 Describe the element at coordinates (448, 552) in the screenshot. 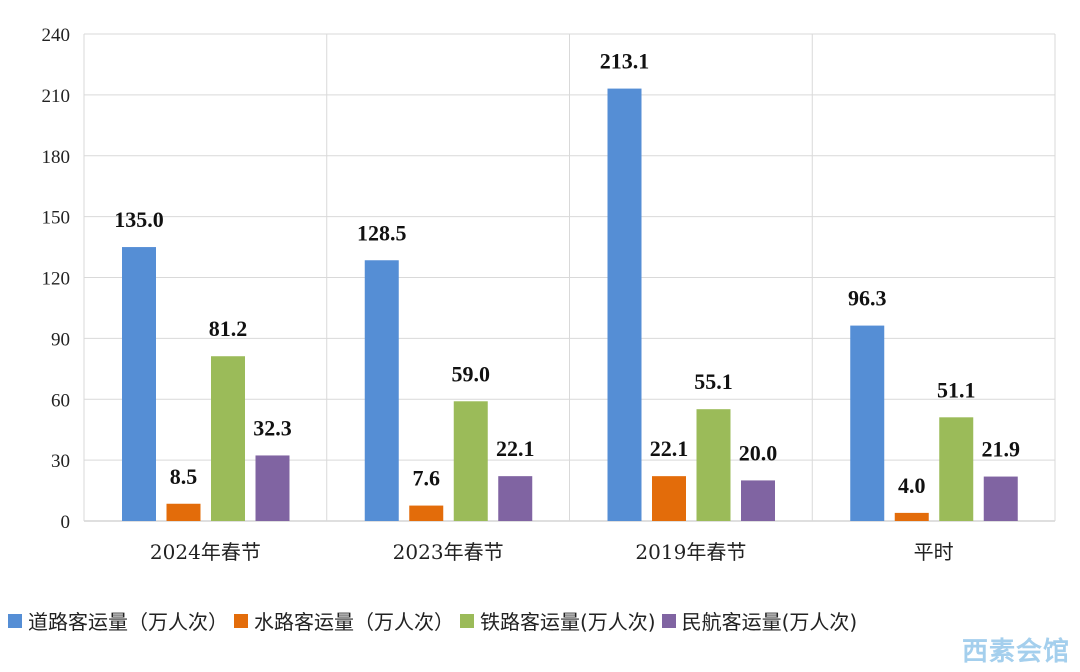

I see `category-label: 2023年春节` at that location.